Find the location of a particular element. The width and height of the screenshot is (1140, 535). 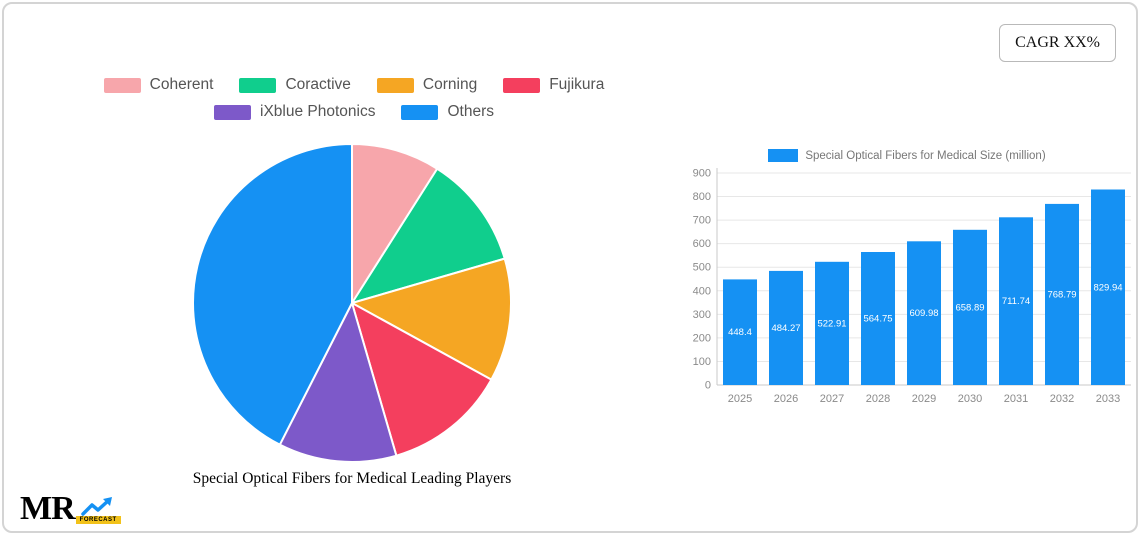

y-tick-label: 200 is located at coordinates (702, 338).